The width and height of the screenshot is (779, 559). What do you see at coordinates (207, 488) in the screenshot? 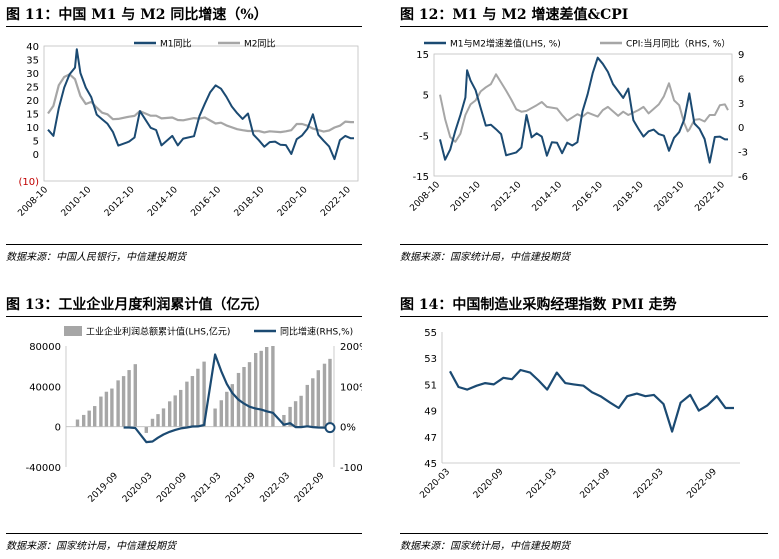
I see `figure-13-x-tick: 2021-03` at bounding box center [207, 488].